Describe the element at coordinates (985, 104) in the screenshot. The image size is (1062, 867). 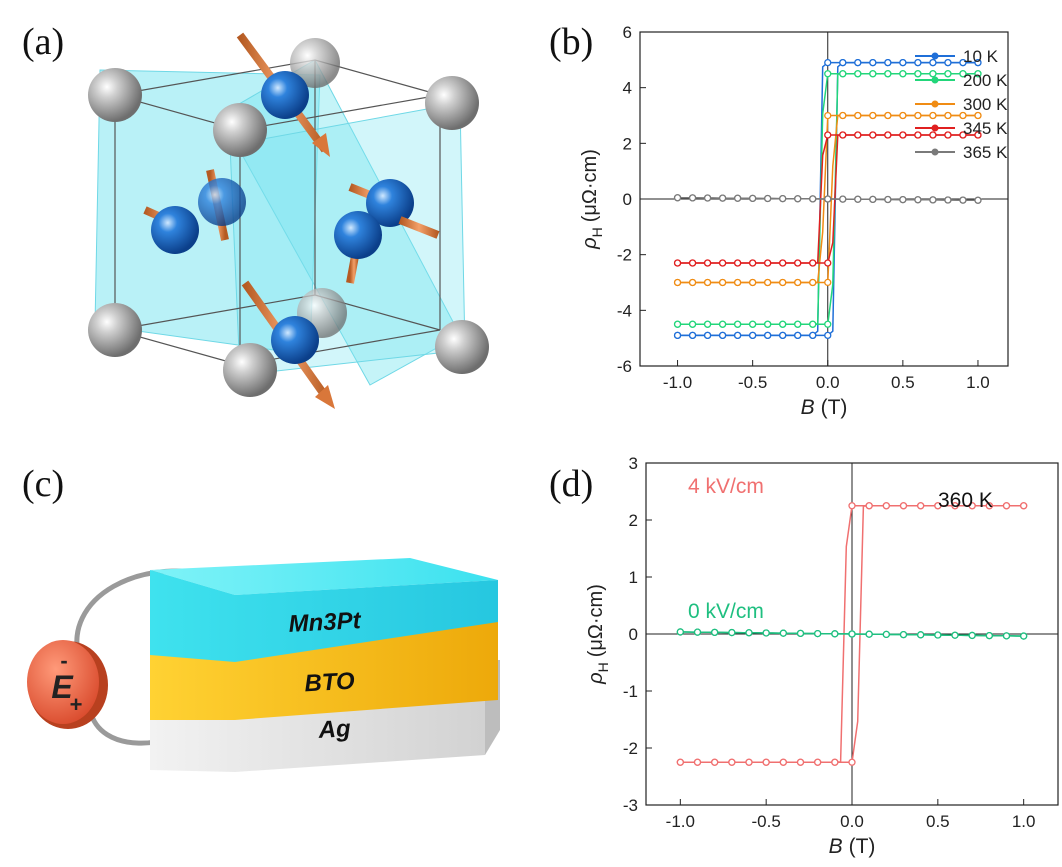
I see `legend-label: 300 K` at that location.